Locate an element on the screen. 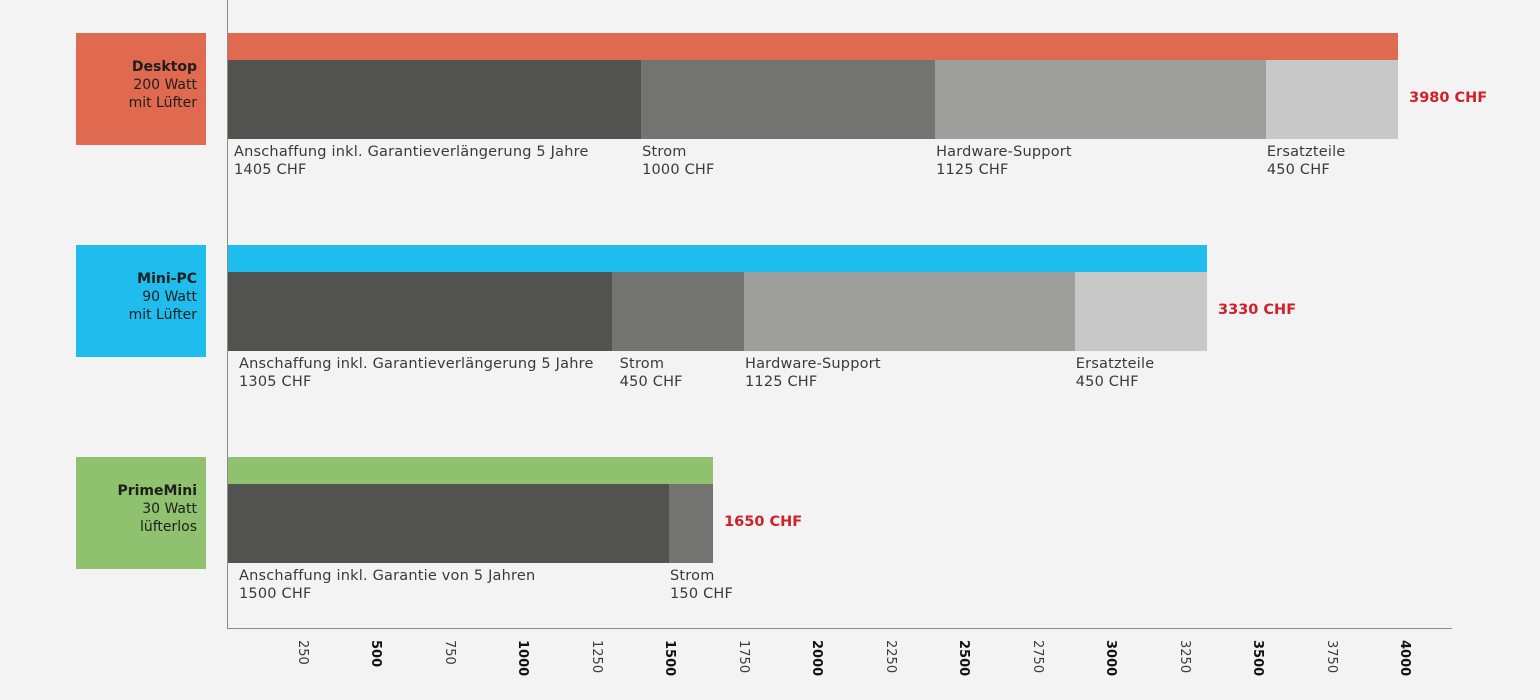  x-tick-label: 500 is located at coordinates (375, 654).